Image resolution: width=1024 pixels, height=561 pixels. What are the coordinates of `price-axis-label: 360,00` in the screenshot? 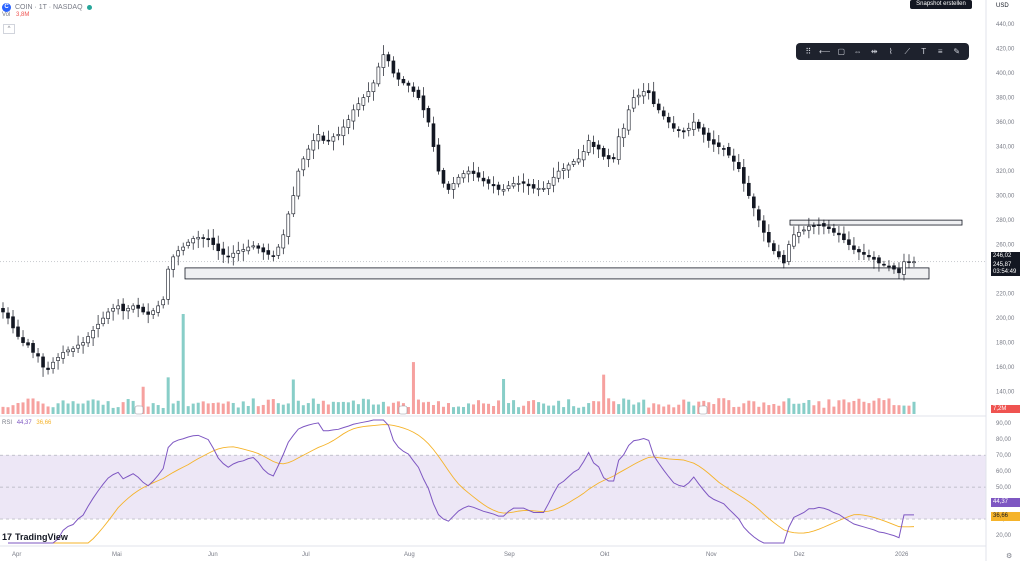 It's located at (1005, 123).